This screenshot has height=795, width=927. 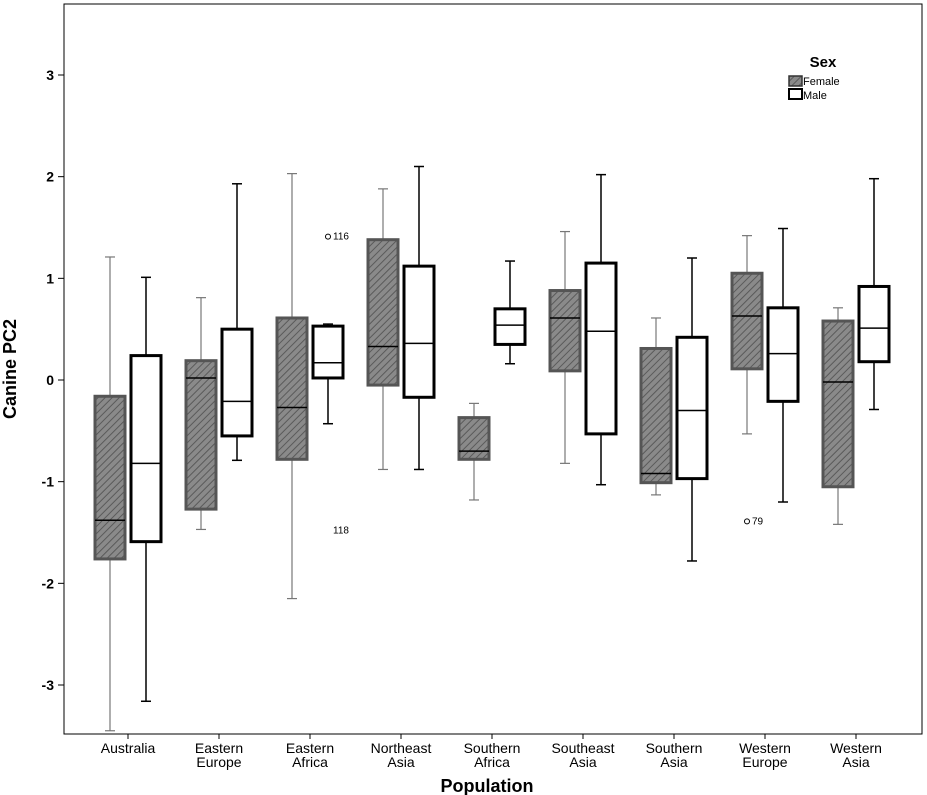 I want to click on category-label: Northeast, so click(x=401, y=748).